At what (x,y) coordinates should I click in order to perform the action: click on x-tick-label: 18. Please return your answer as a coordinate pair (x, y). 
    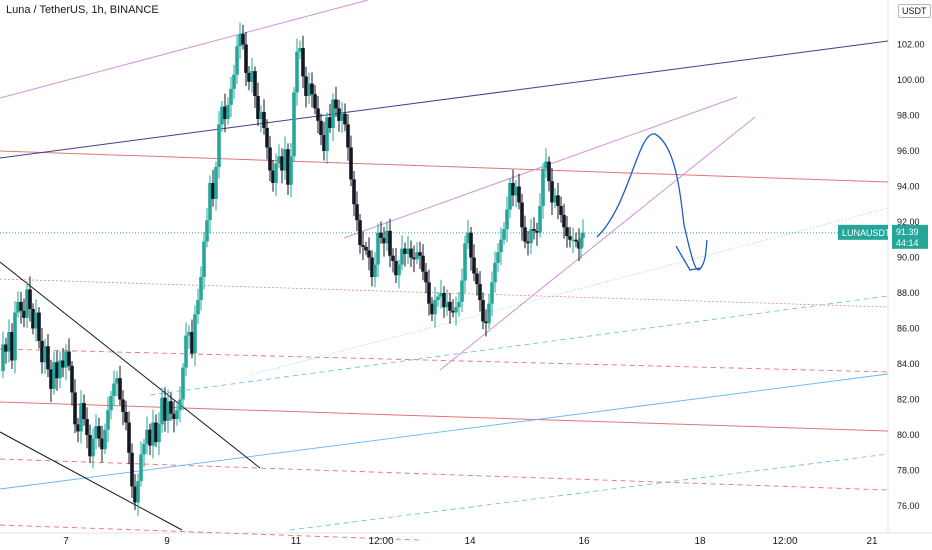
    Looking at the image, I should click on (700, 541).